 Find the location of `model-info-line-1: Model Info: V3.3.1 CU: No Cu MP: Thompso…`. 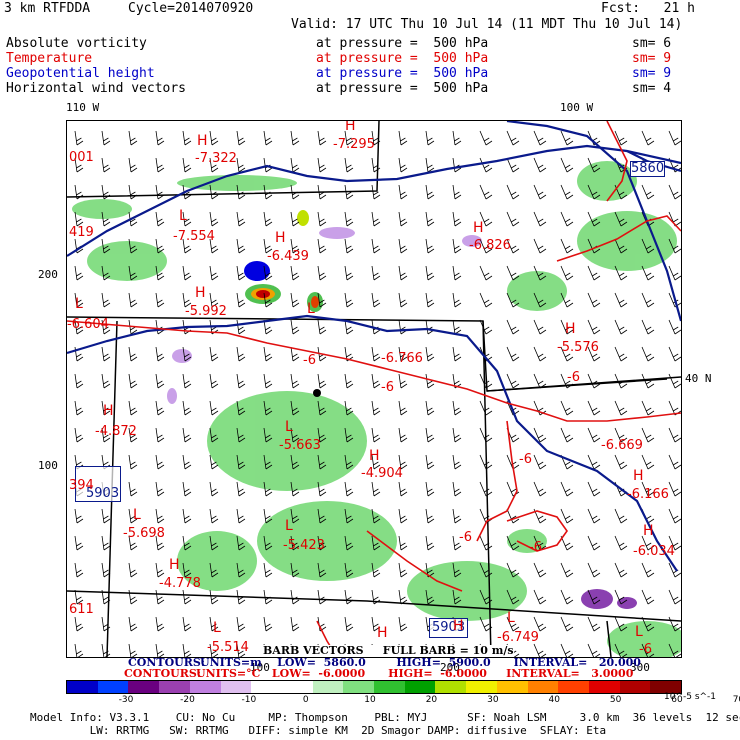

model-info-line-1: Model Info: V3.3.1 CU: No Cu MP: Thompso… is located at coordinates (385, 717).